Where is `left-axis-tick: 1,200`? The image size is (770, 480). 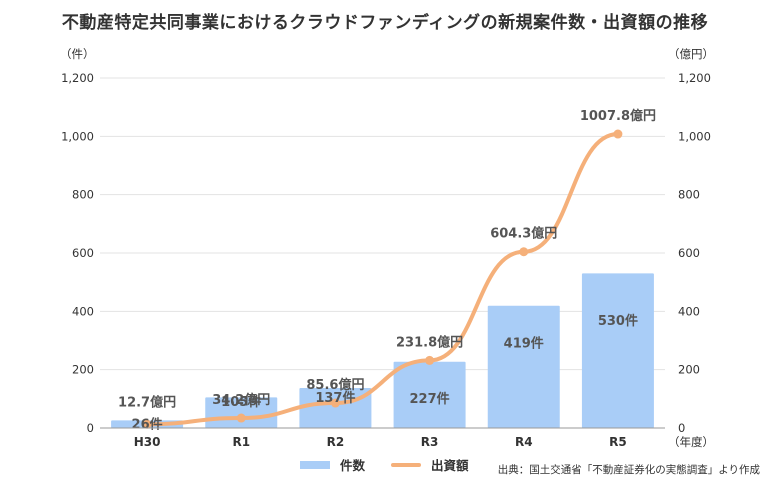 left-axis-tick: 1,200 is located at coordinates (77, 78).